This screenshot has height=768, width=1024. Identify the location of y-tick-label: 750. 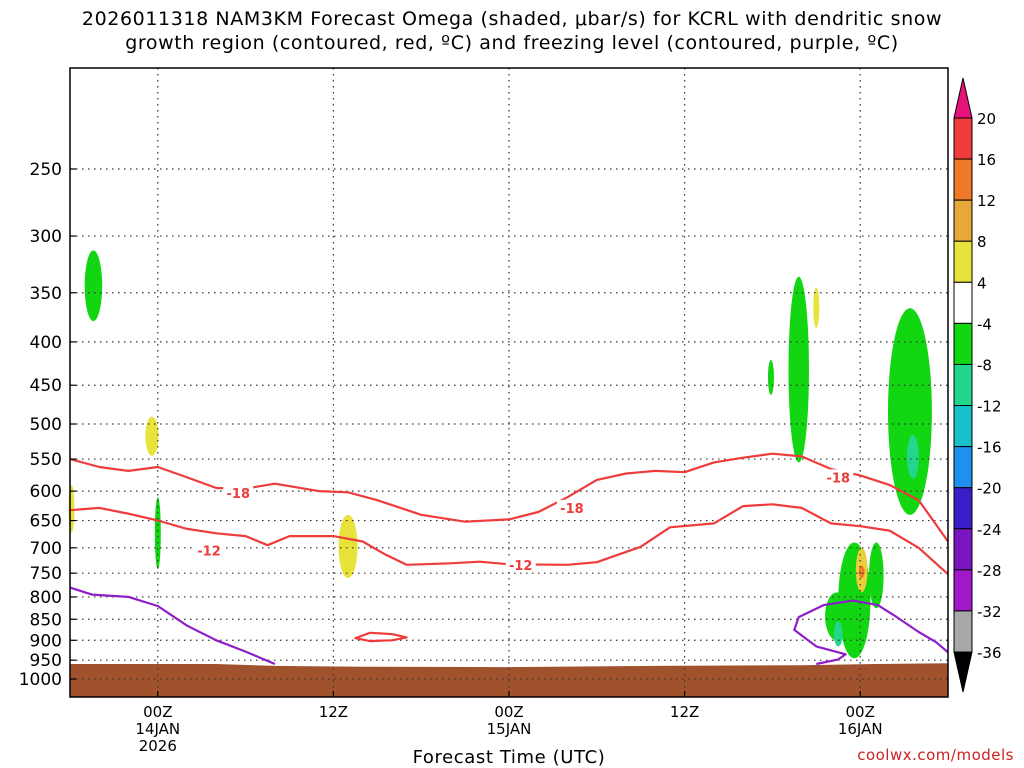
(46, 574).